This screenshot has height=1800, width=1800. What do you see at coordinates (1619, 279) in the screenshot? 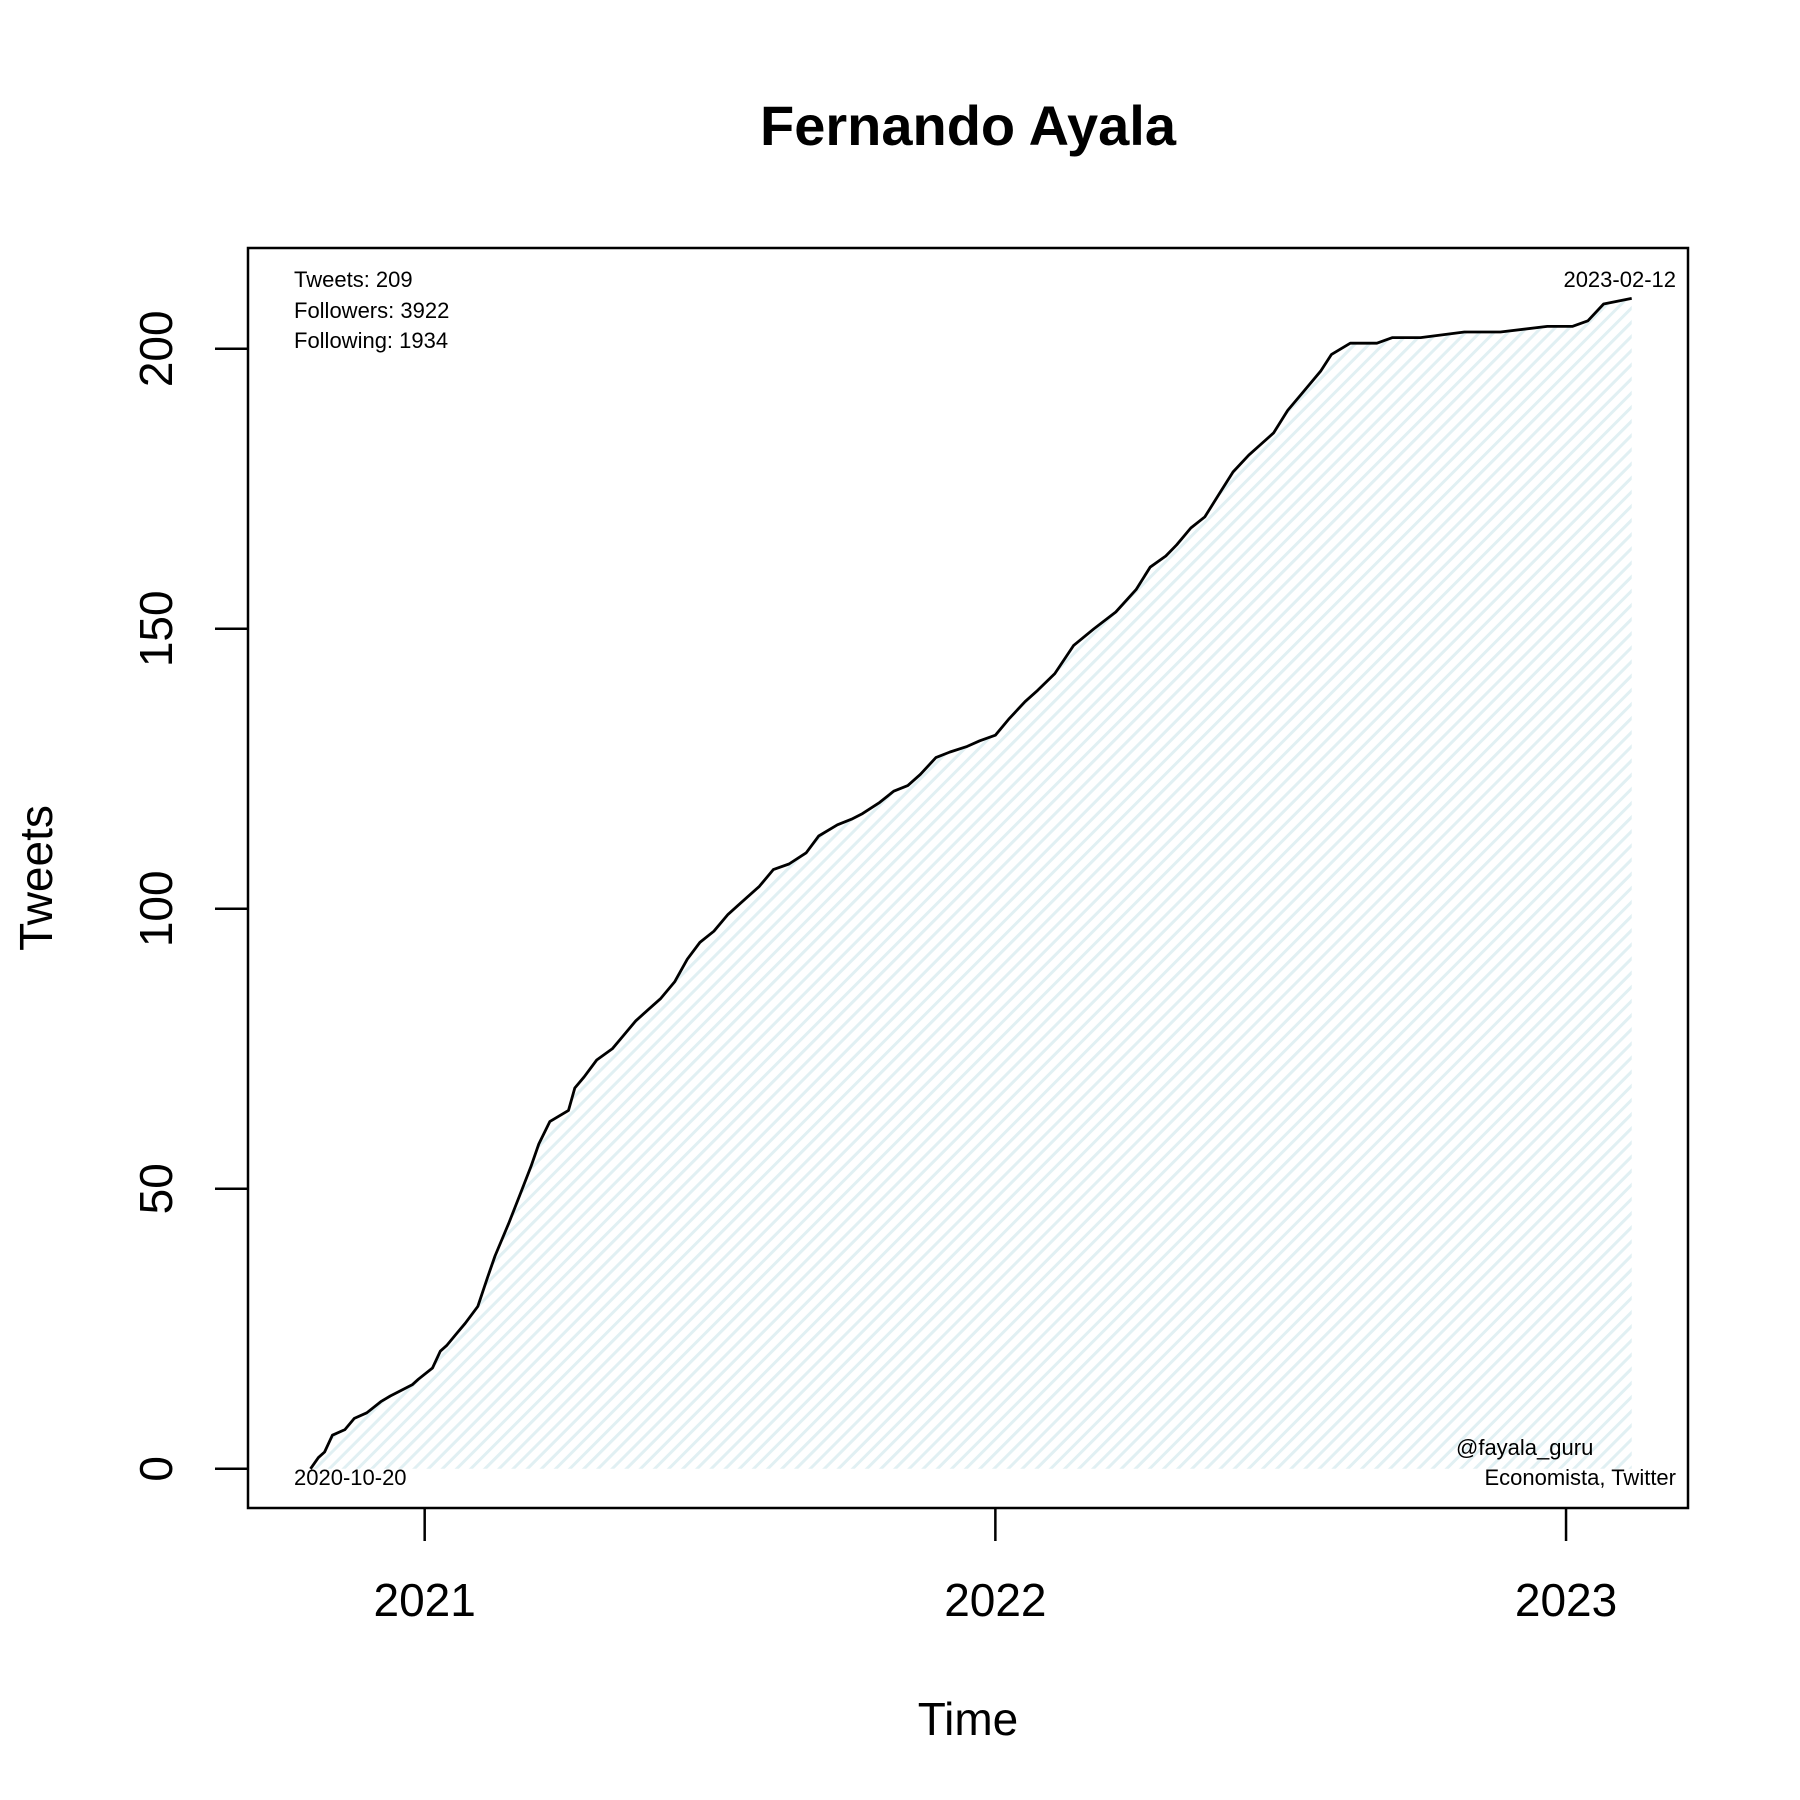
I see `end-date-label: 2023-02-12` at bounding box center [1619, 279].